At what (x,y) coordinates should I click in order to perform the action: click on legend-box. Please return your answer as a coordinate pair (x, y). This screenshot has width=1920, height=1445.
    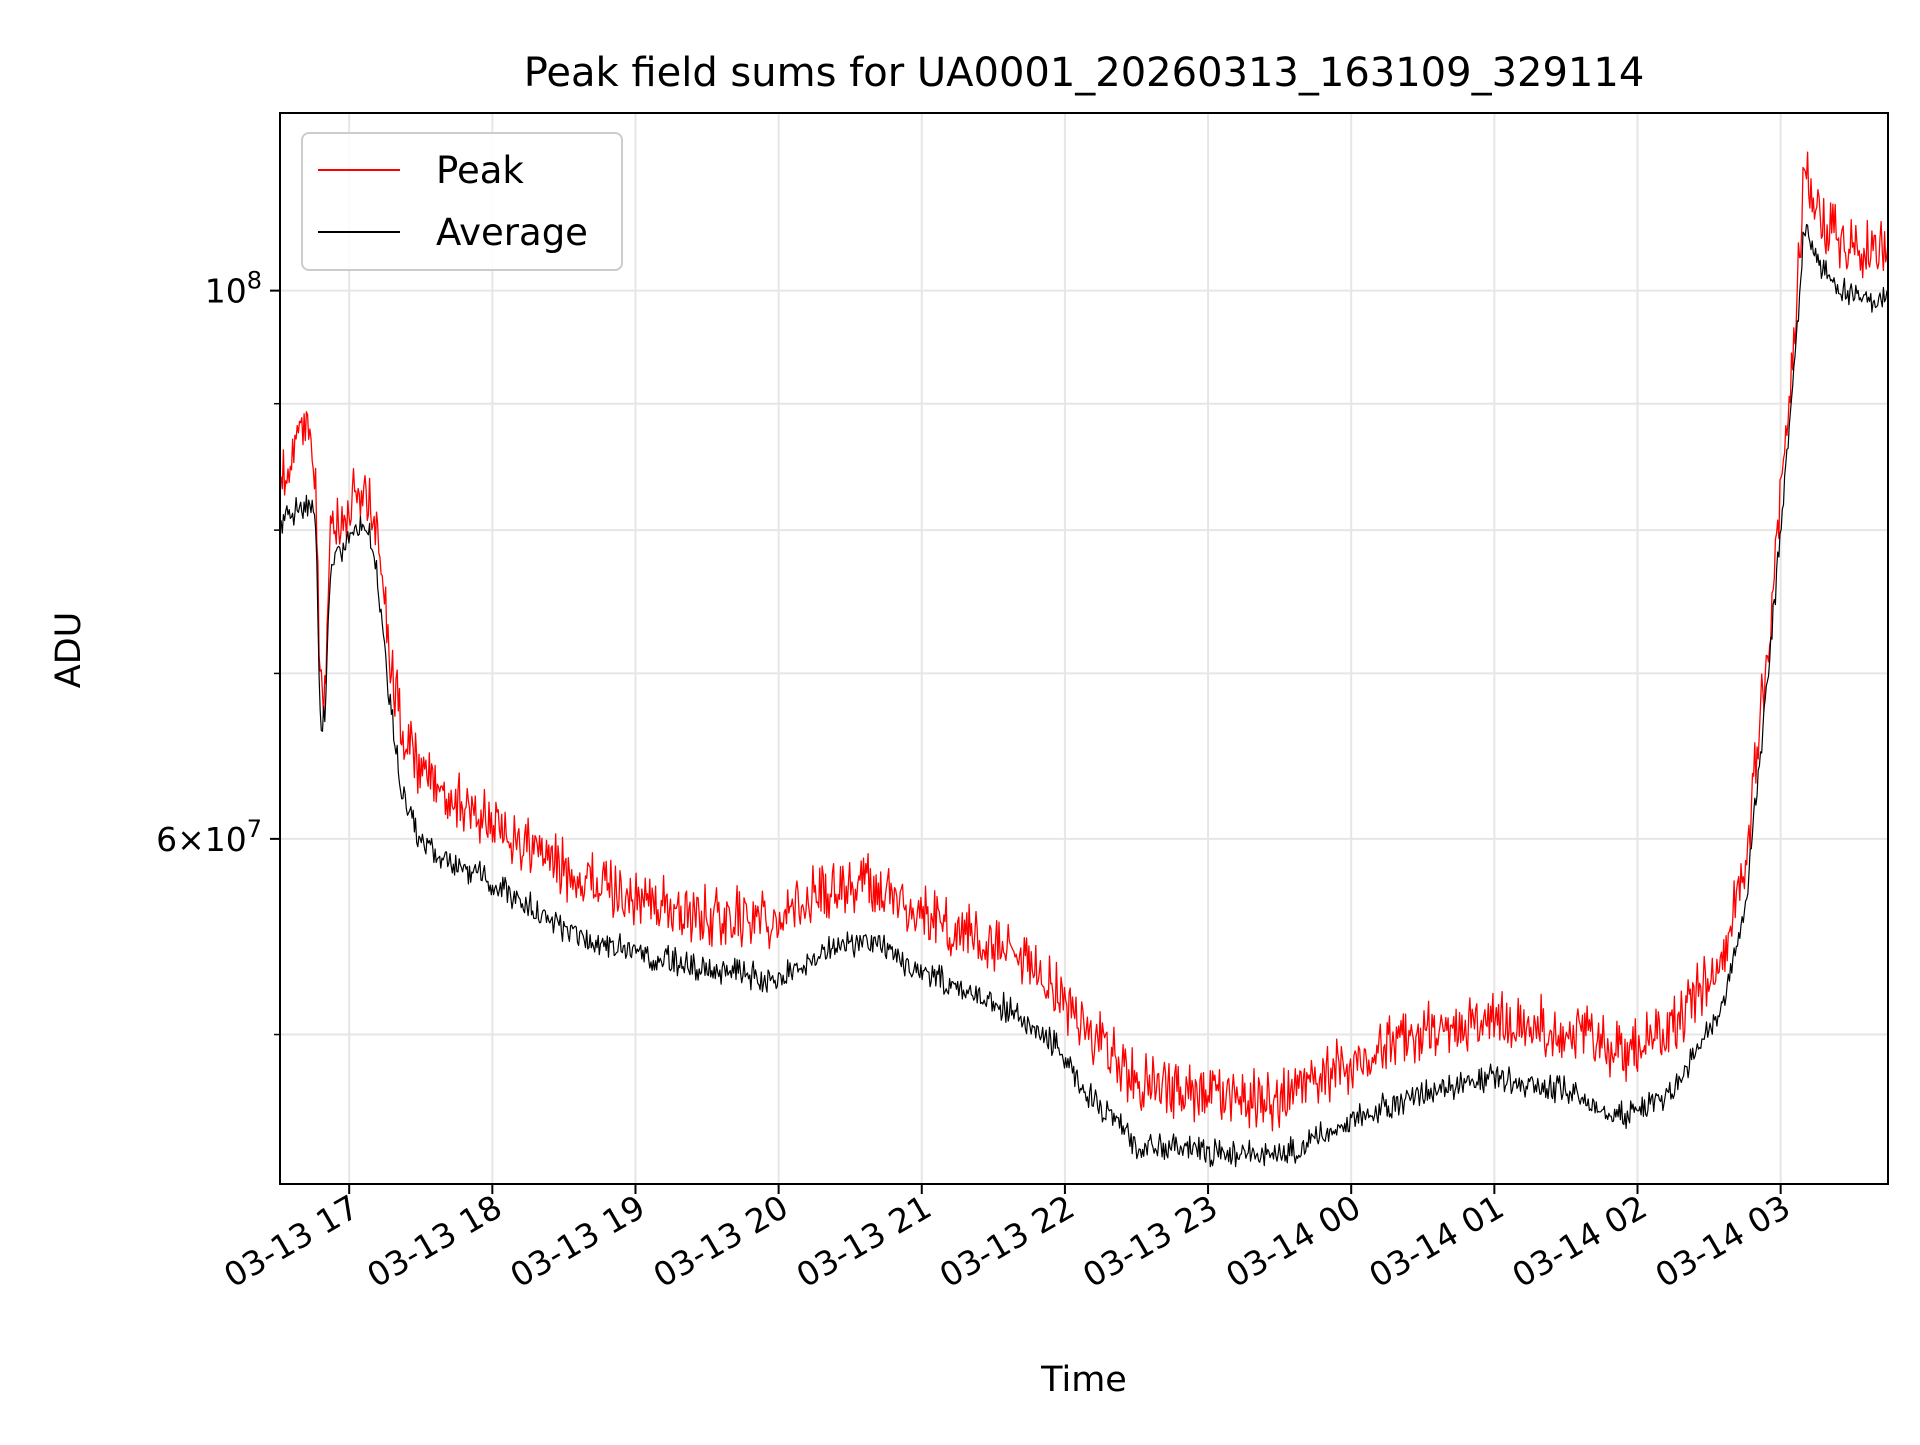
    Looking at the image, I should click on (462, 201).